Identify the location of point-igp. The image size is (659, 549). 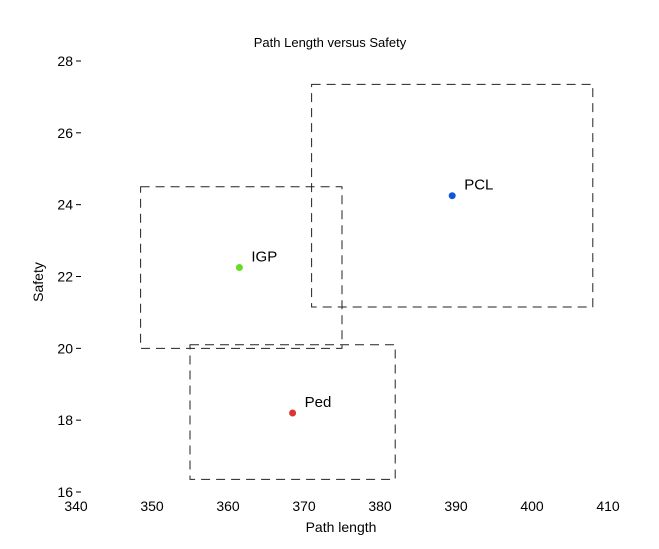
(239, 268).